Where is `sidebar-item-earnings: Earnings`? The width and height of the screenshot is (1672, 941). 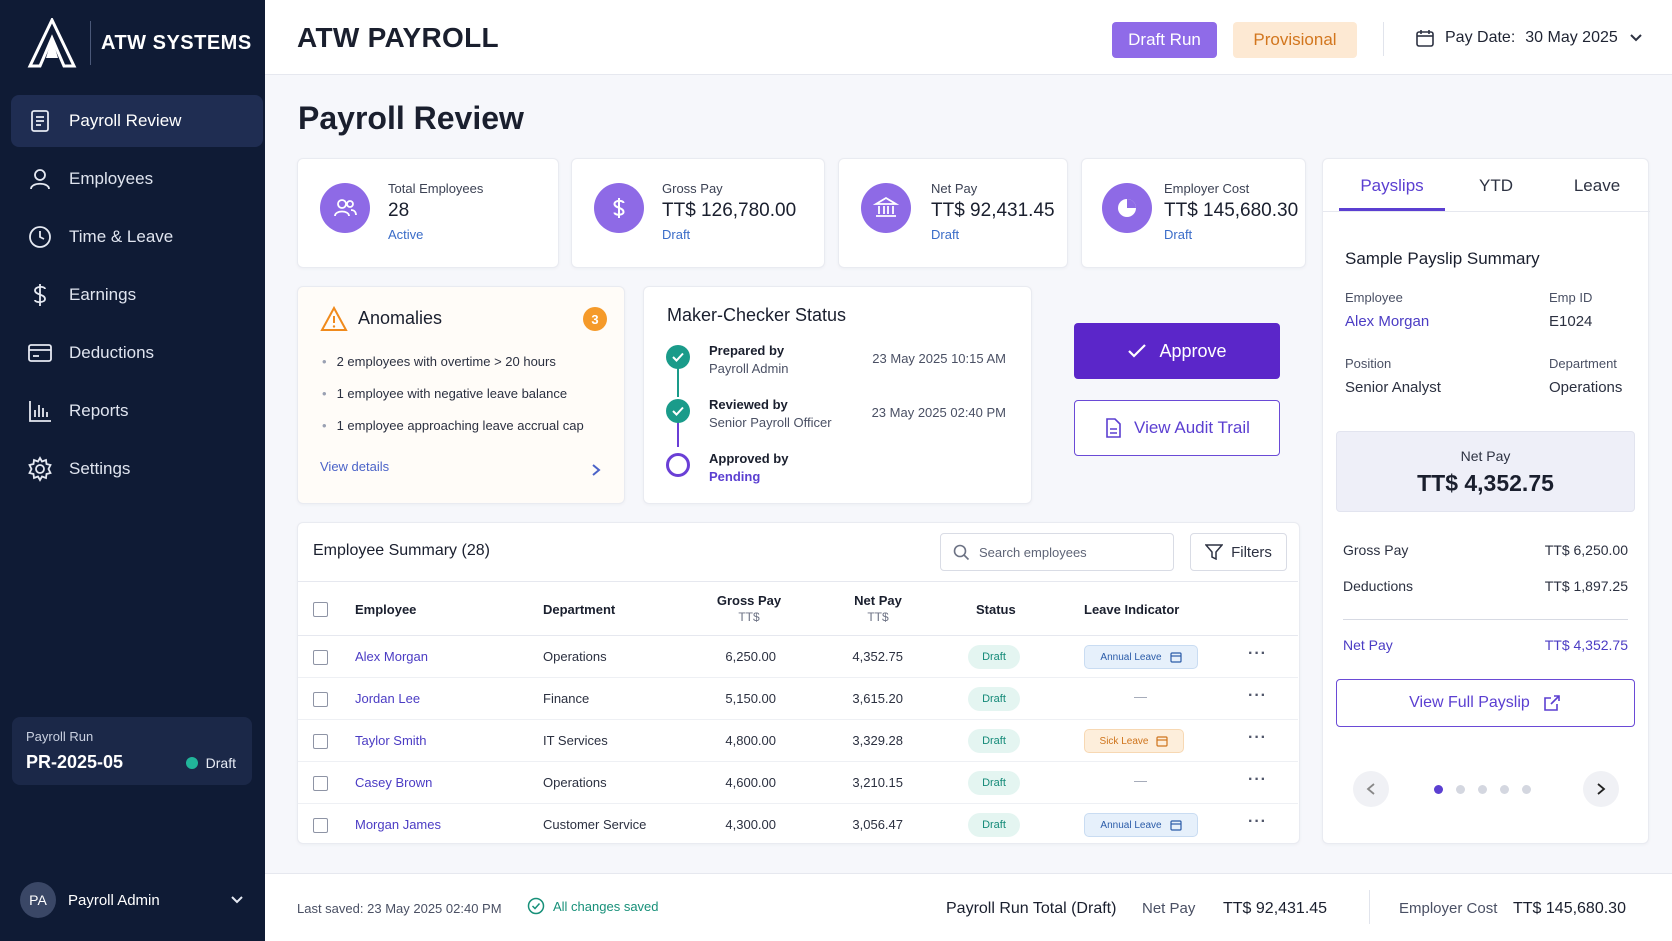
sidebar-item-earnings: Earnings is located at coordinates (137, 295).